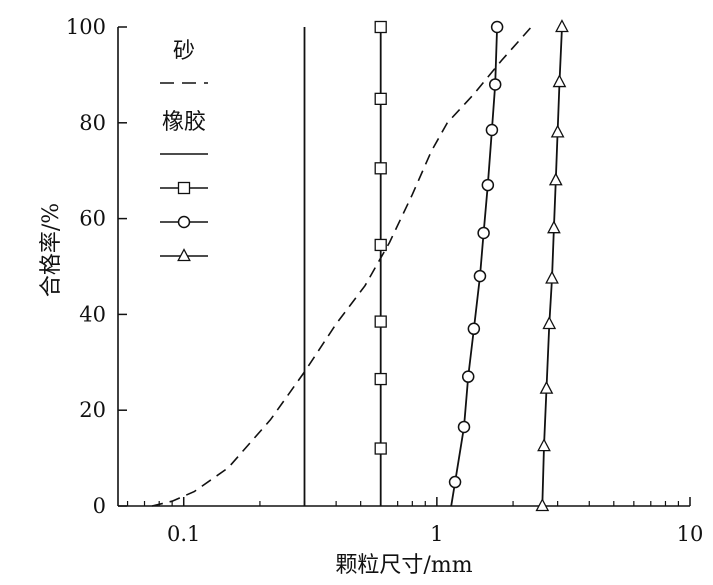 The image size is (713, 585). What do you see at coordinates (92, 219) in the screenshot?
I see `y-tick-label: 60` at bounding box center [92, 219].